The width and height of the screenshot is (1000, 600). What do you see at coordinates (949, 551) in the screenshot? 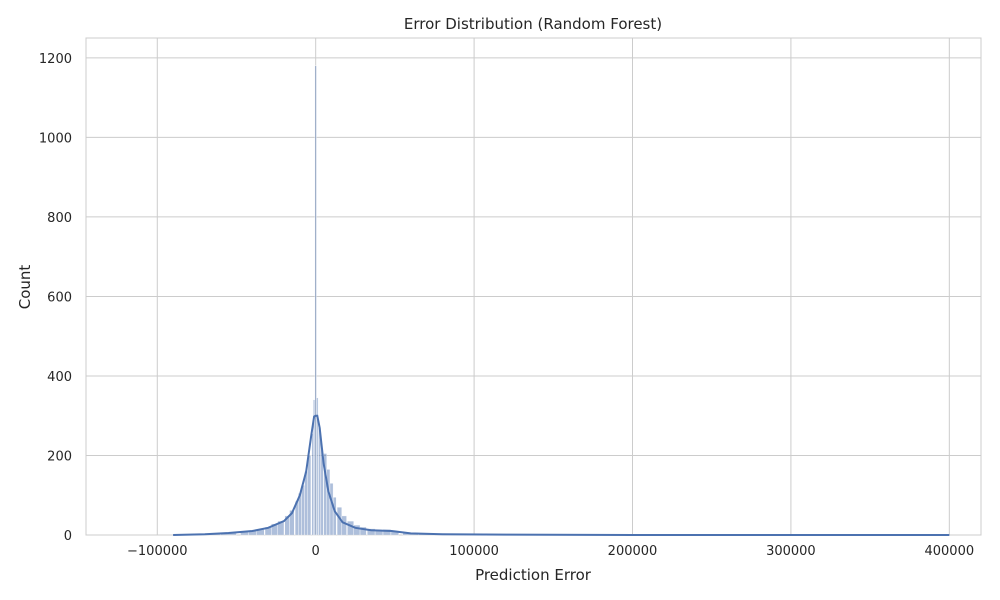
I see `x-tick-label: 400000` at bounding box center [949, 551].